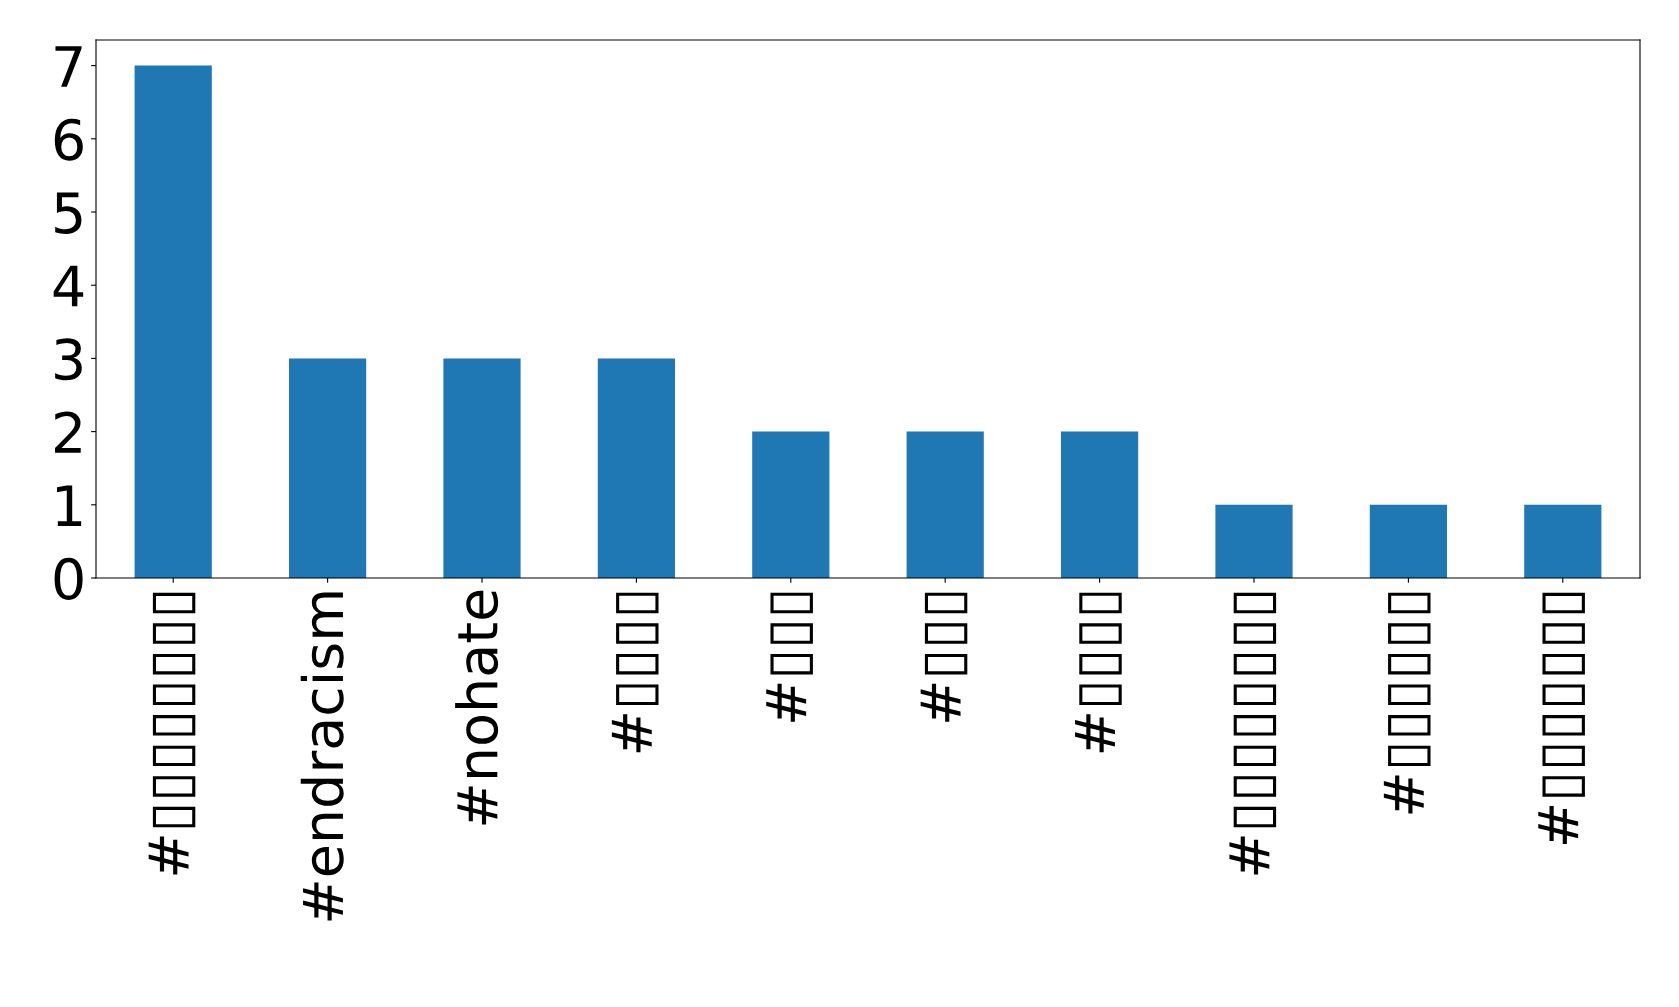 The image size is (1679, 1007). Describe the element at coordinates (1407, 703) in the screenshot. I see `x-tick-label: #▯▯▯▯▯▯` at that location.